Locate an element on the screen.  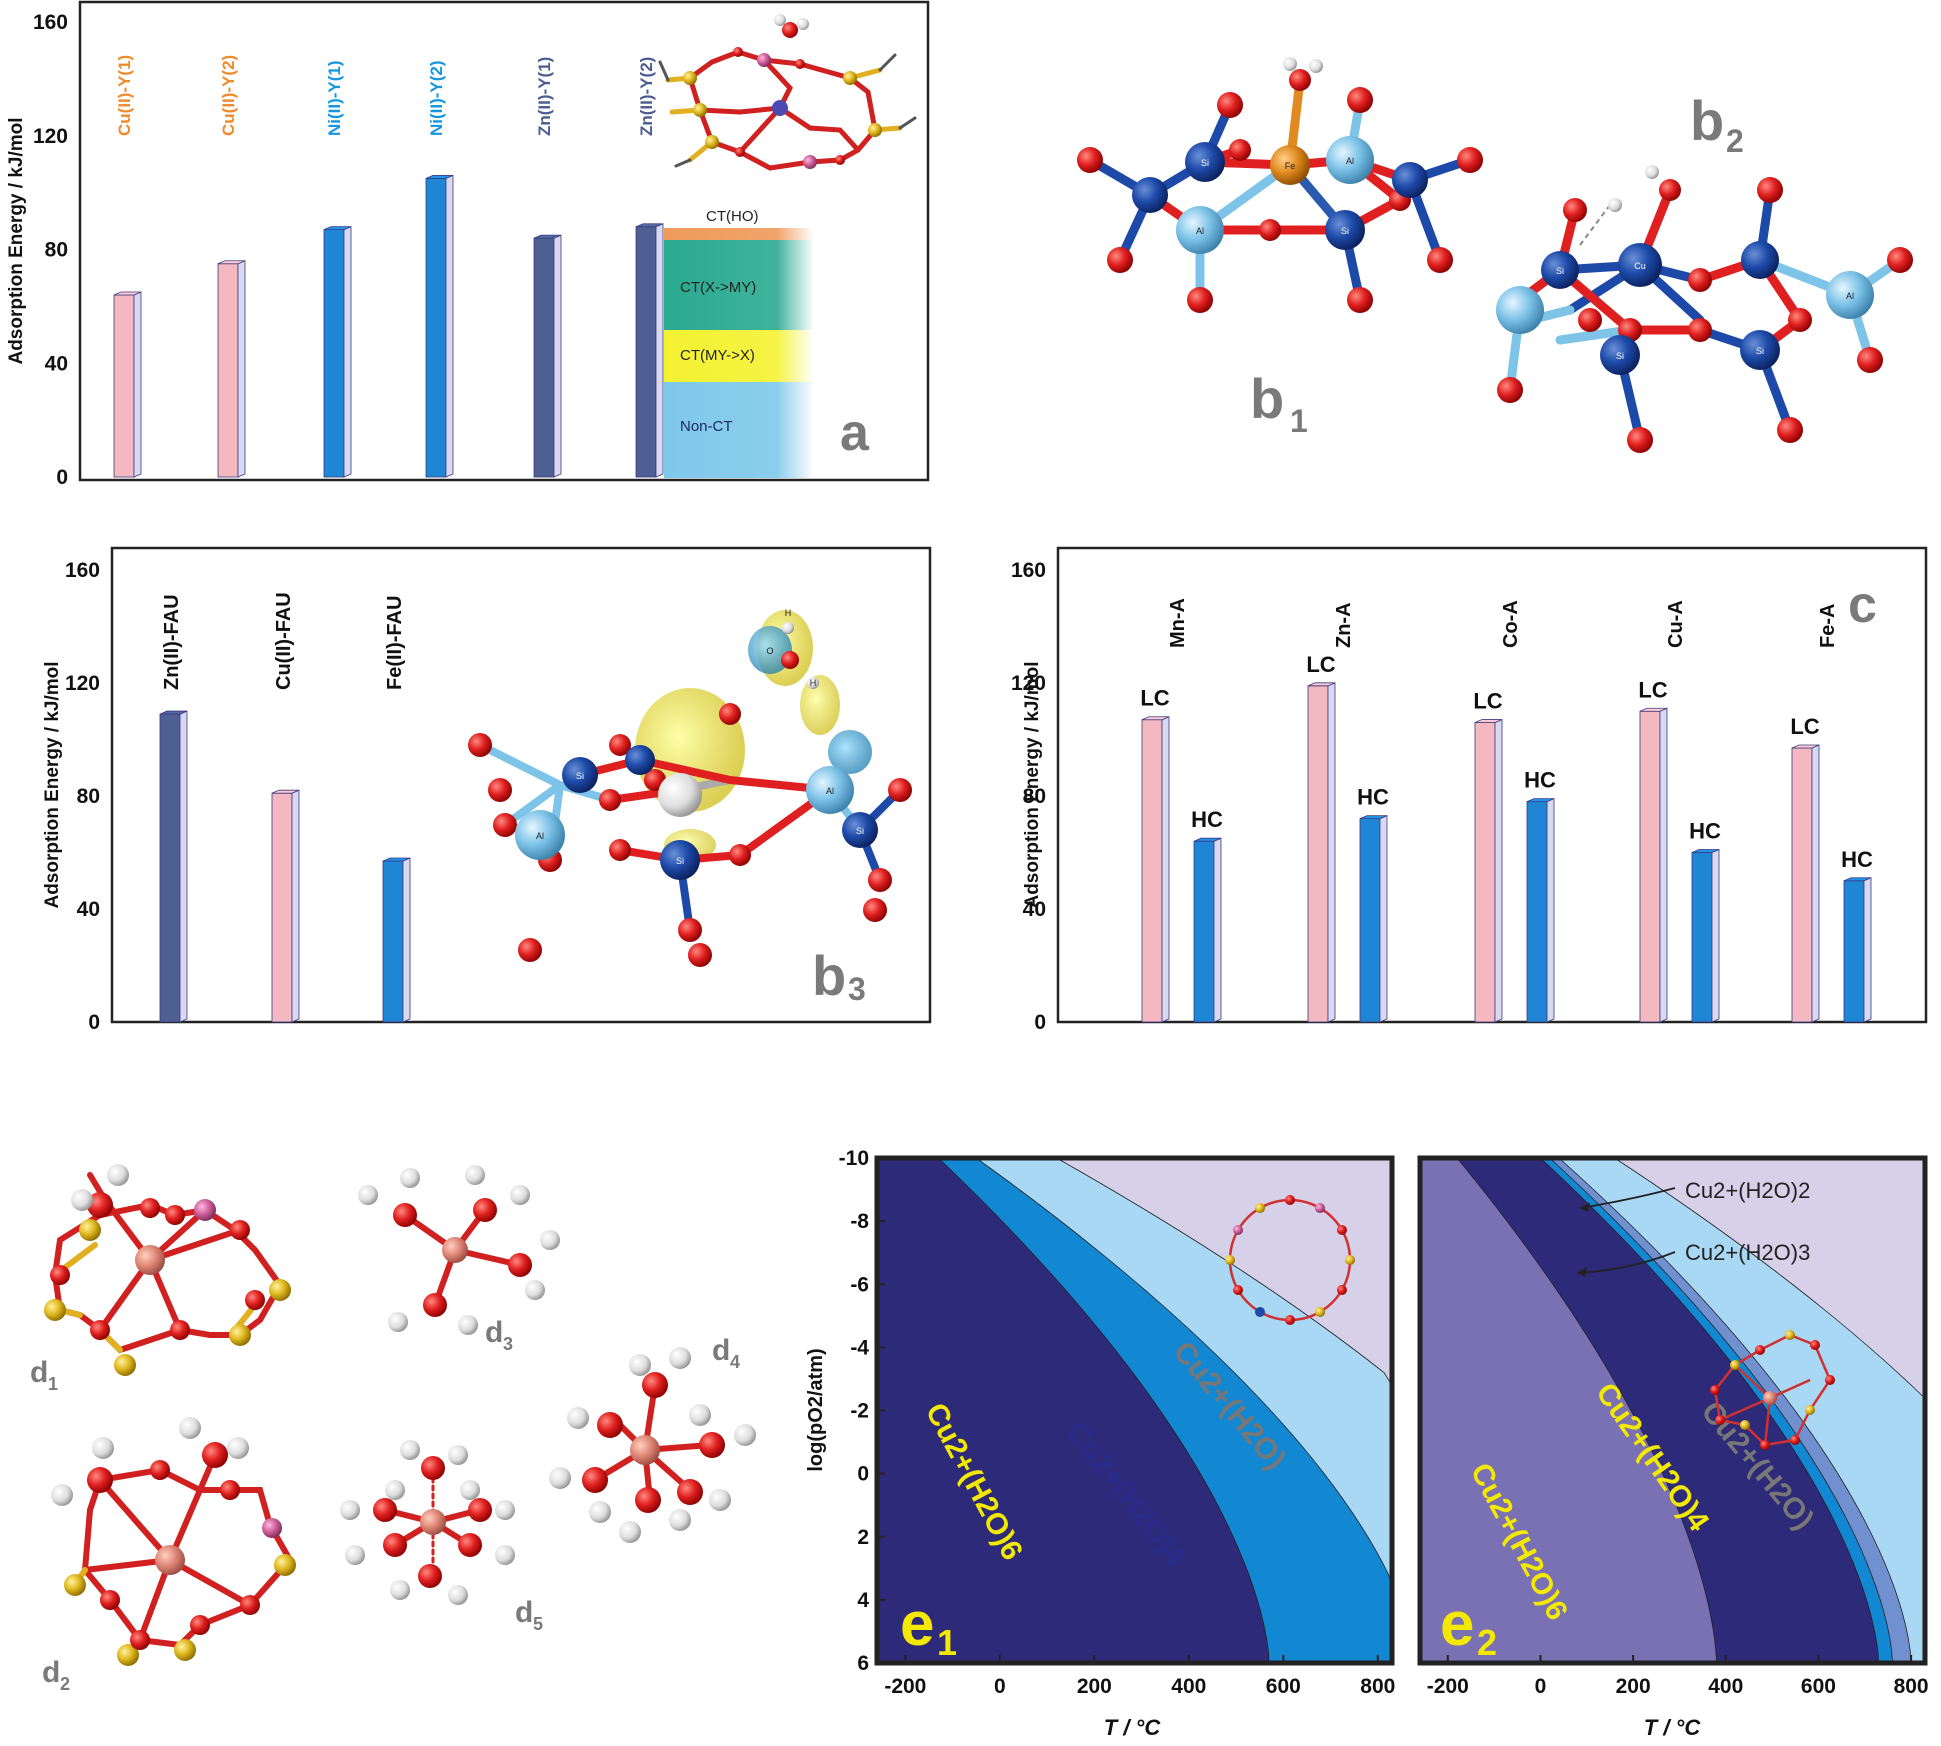
panel-a-label: a is located at coordinates (855, 433).